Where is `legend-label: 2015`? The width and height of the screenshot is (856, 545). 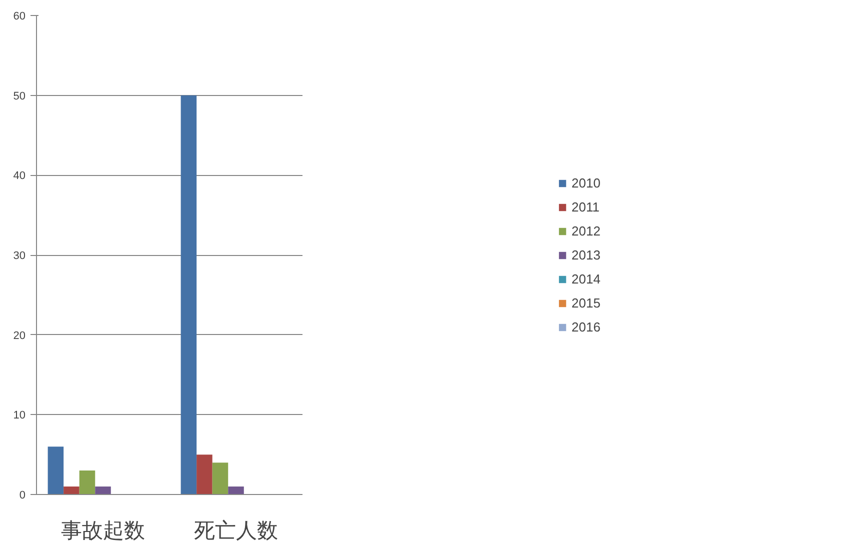 legend-label: 2015 is located at coordinates (586, 302).